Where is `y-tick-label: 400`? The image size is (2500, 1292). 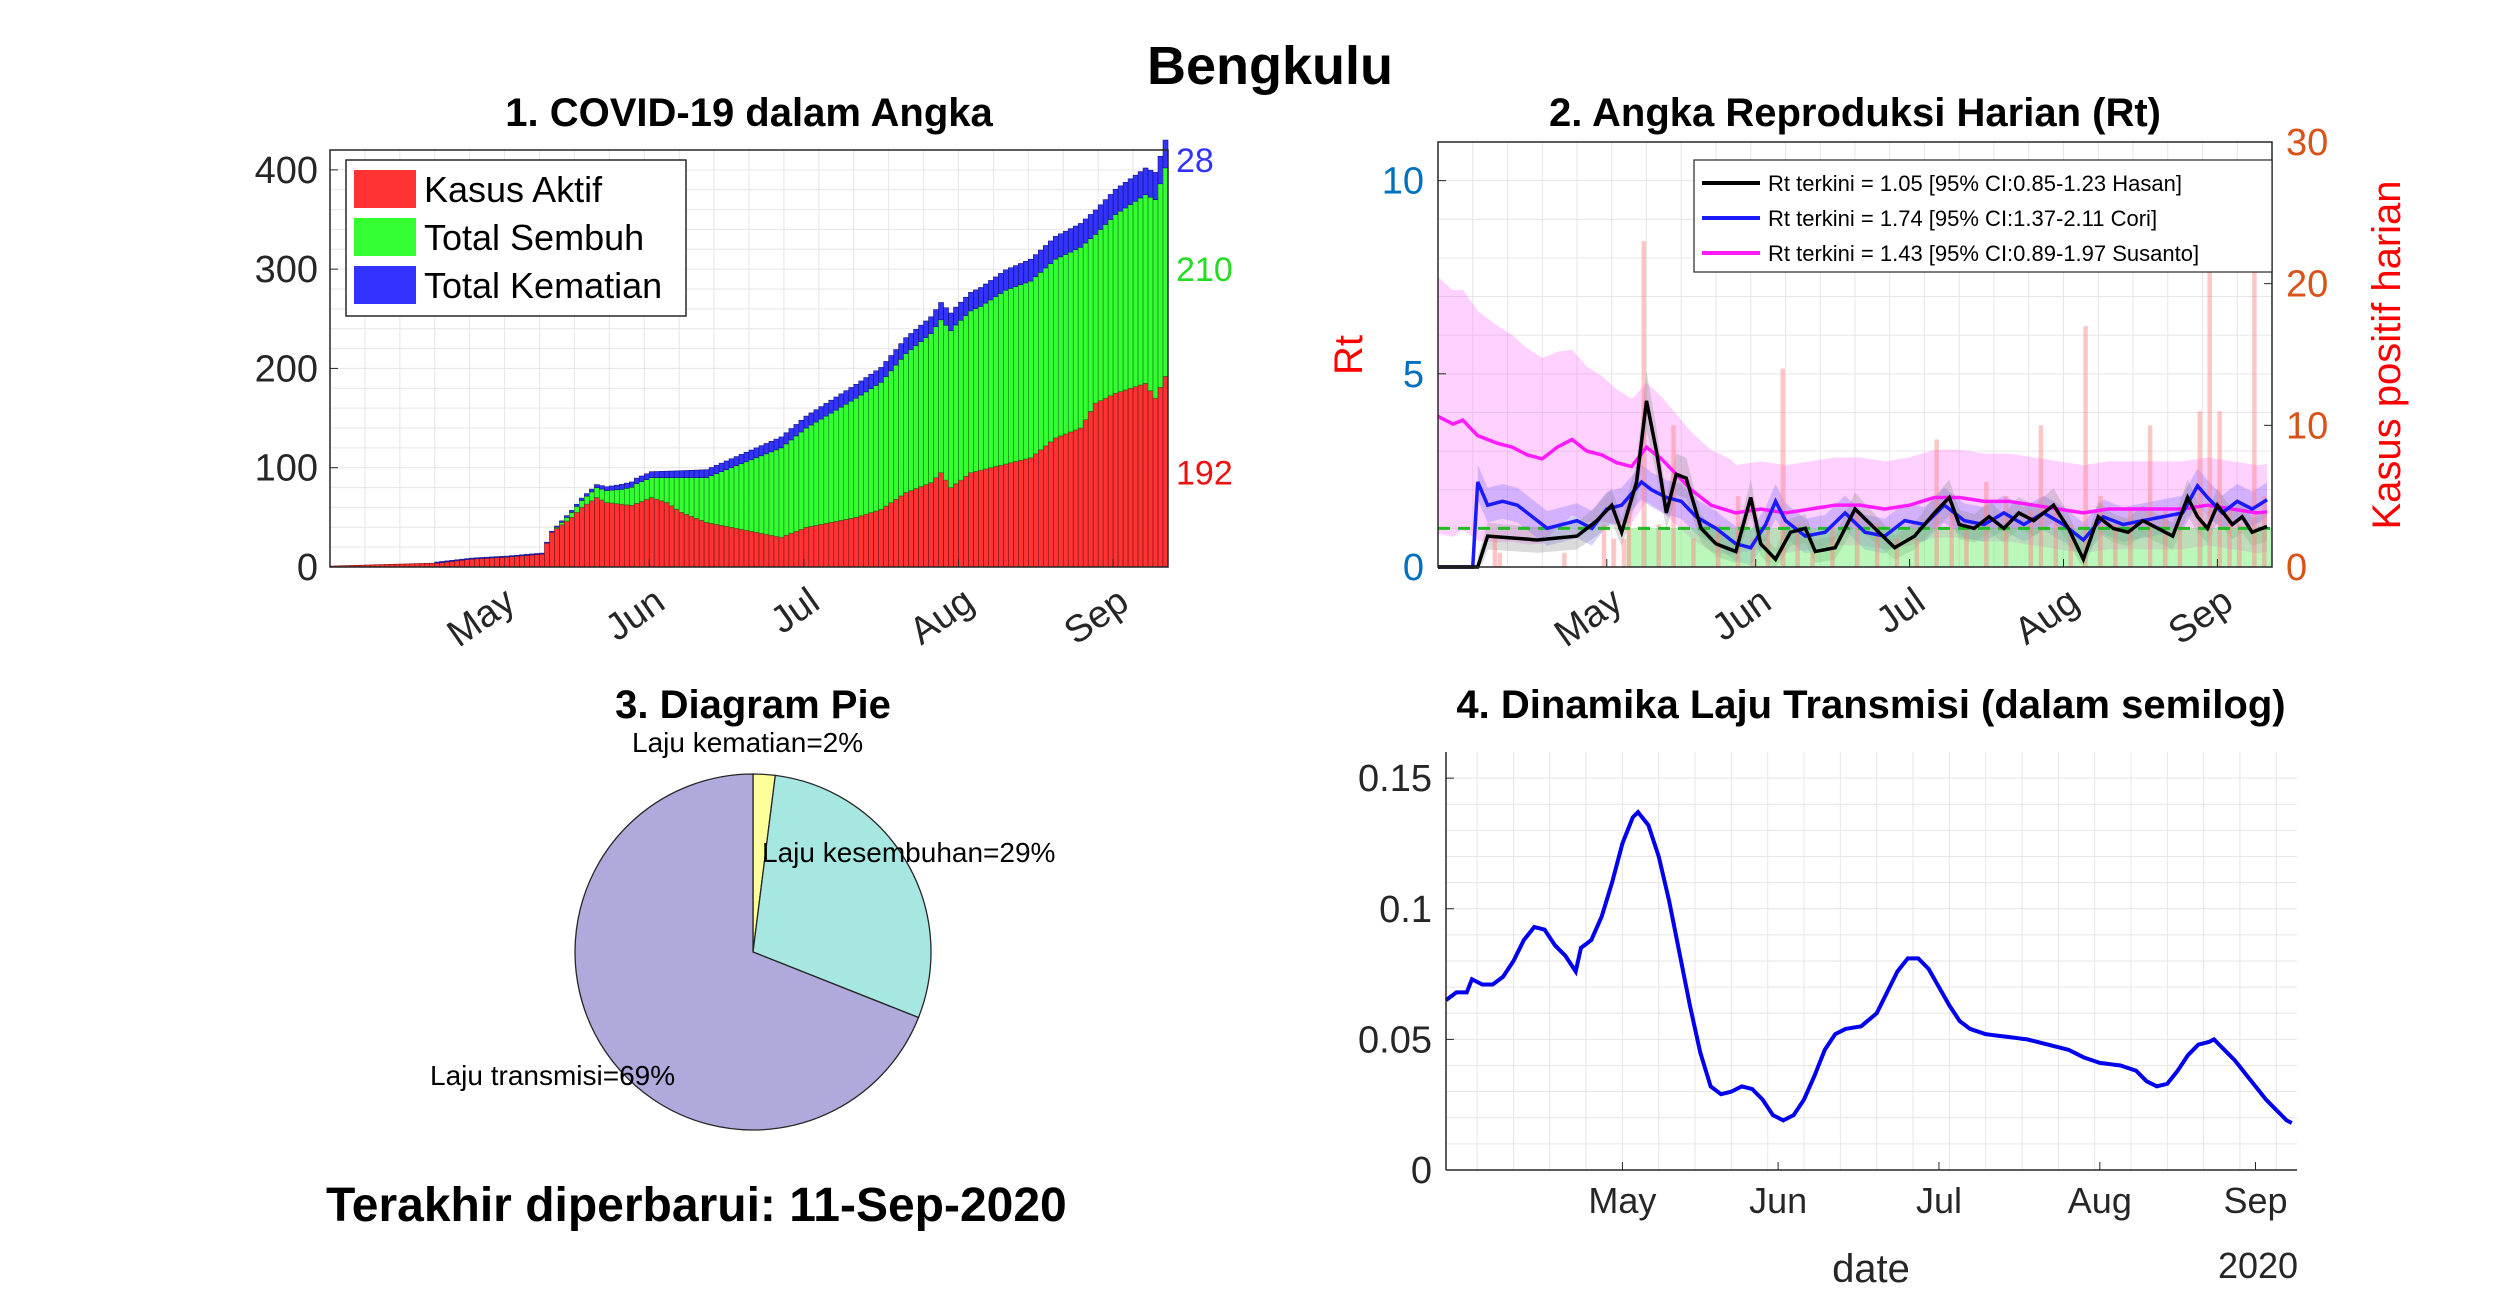 y-tick-label: 400 is located at coordinates (286, 171).